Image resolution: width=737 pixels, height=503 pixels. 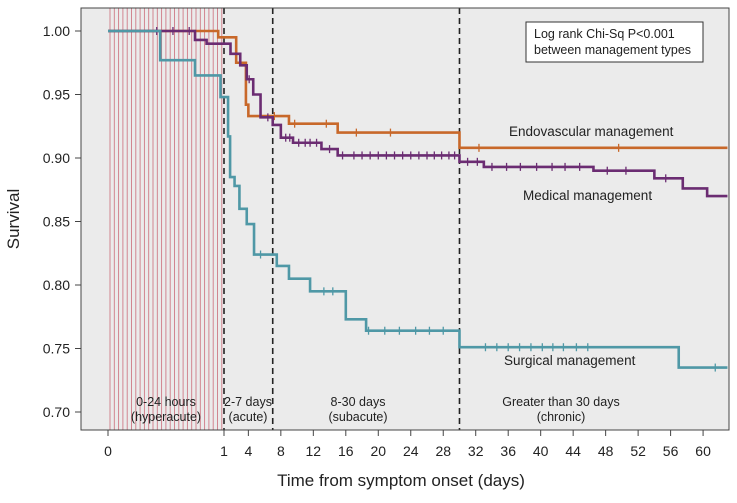 I want to click on x-tick-label: 60, so click(x=703, y=451).